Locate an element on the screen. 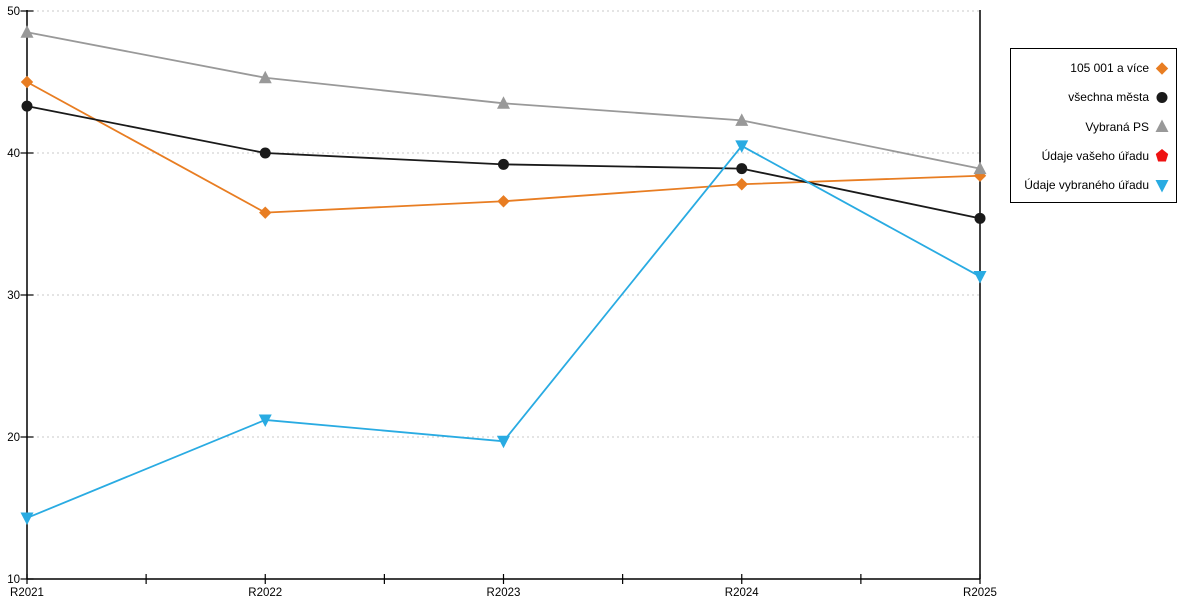  legend-circle-icon is located at coordinates (1162, 97).